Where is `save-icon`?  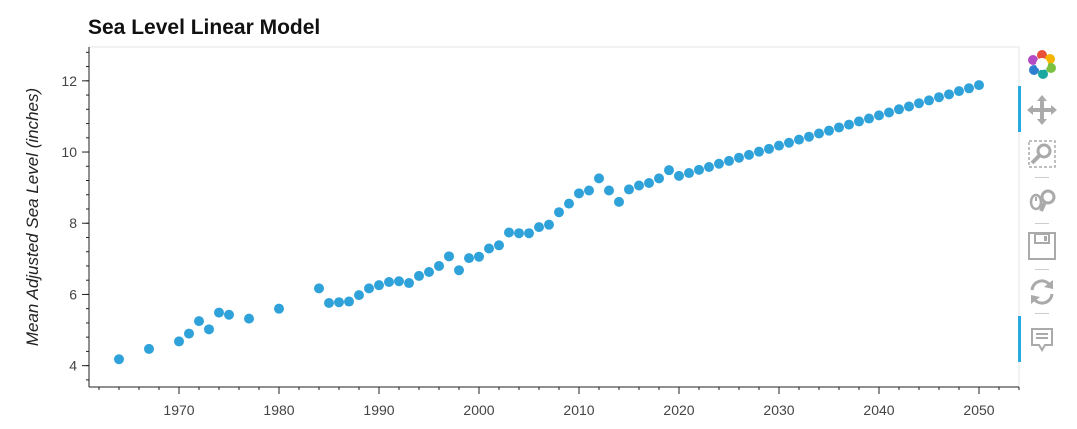 save-icon is located at coordinates (1042, 246).